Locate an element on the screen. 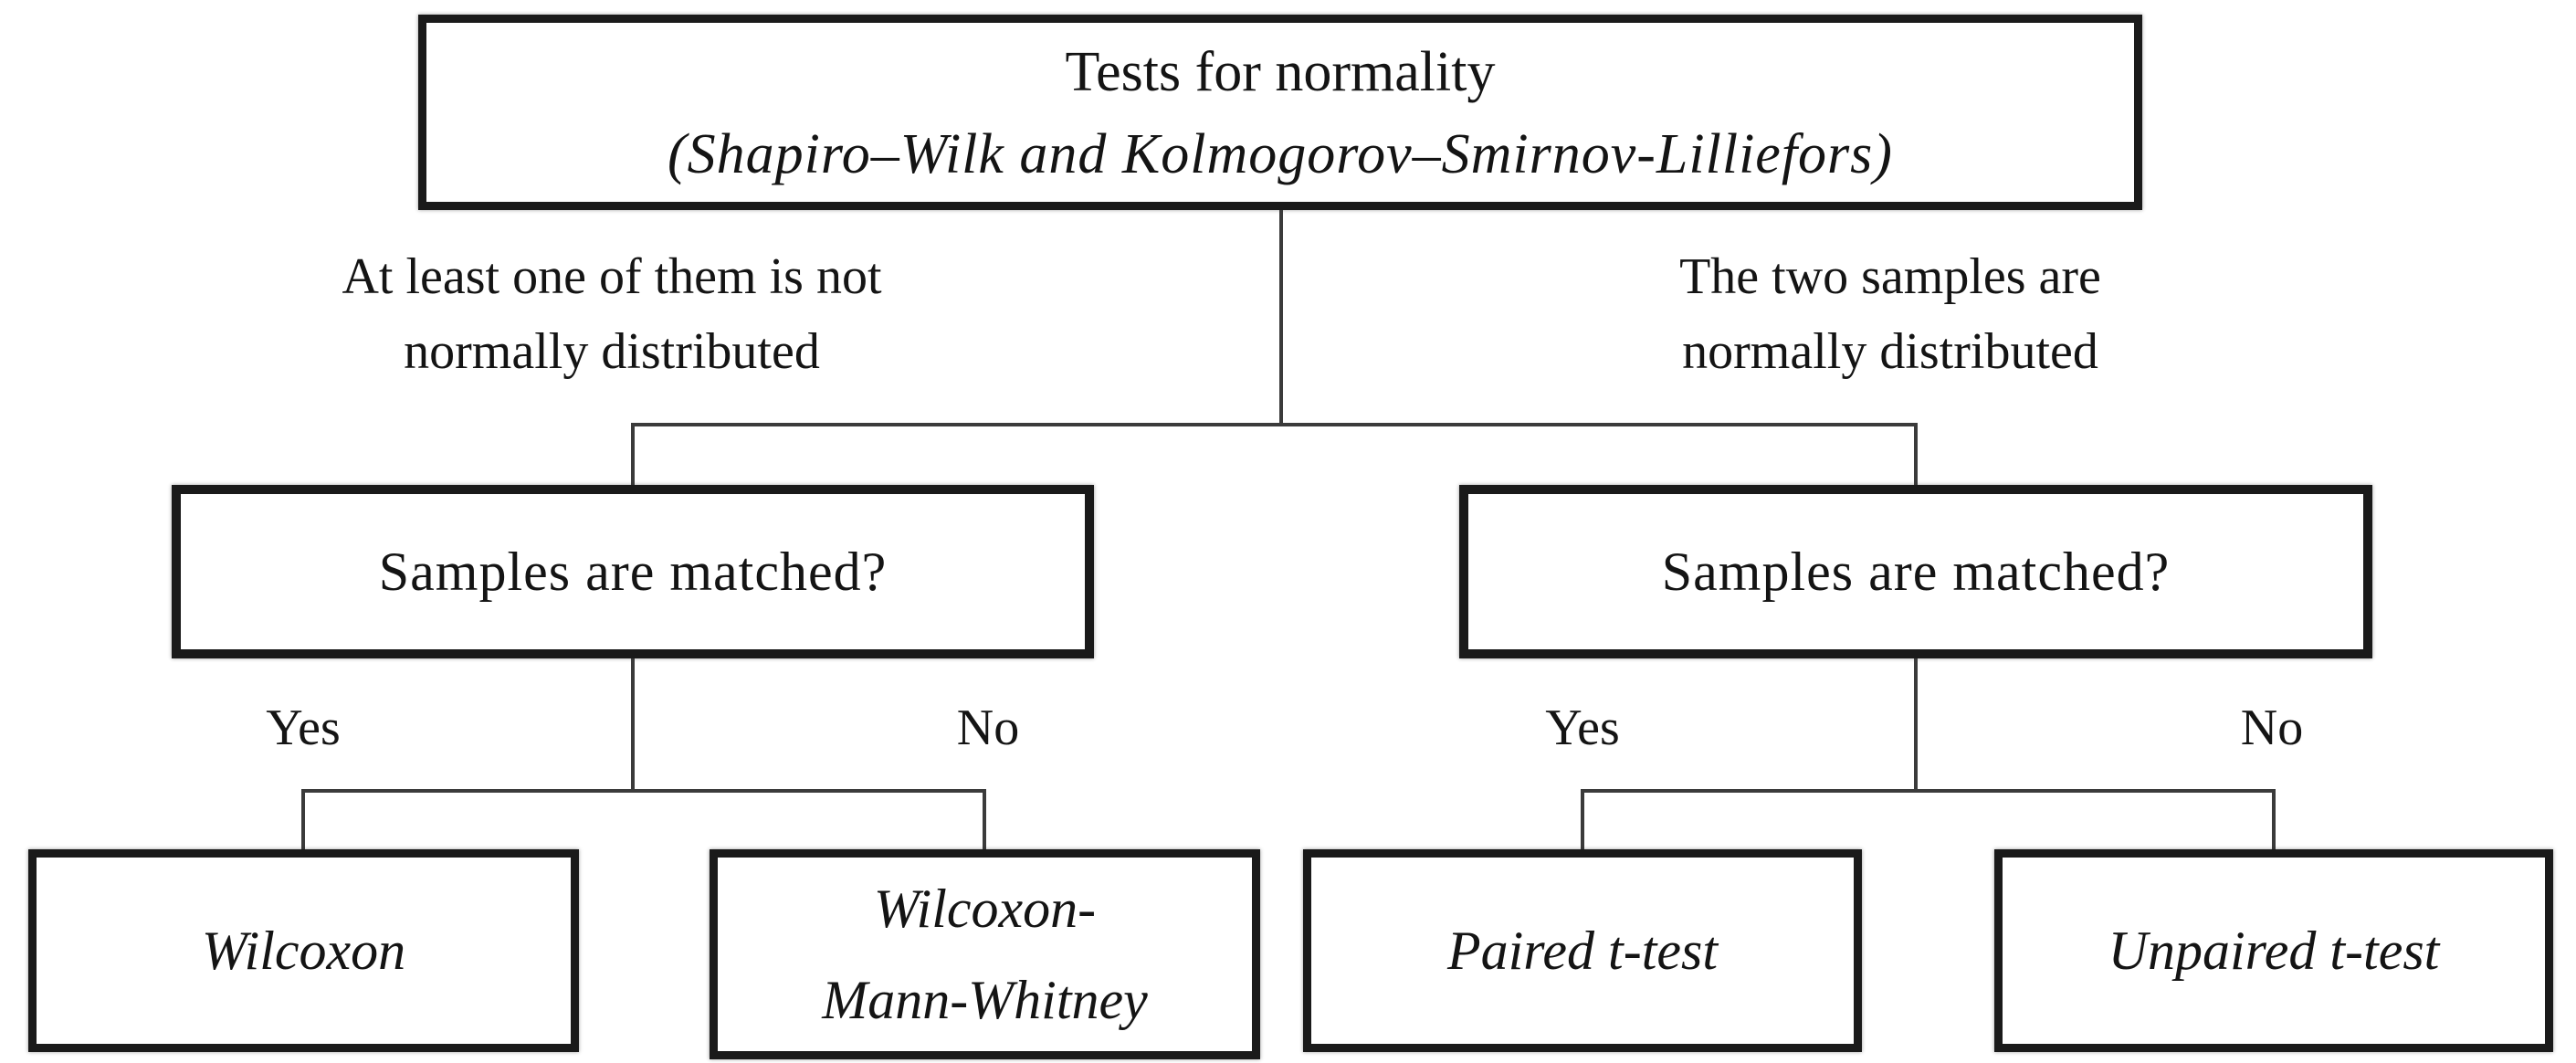 The height and width of the screenshot is (1063, 2576). decision-box-right-samples-matched: Samples are matched? is located at coordinates (1915, 571).